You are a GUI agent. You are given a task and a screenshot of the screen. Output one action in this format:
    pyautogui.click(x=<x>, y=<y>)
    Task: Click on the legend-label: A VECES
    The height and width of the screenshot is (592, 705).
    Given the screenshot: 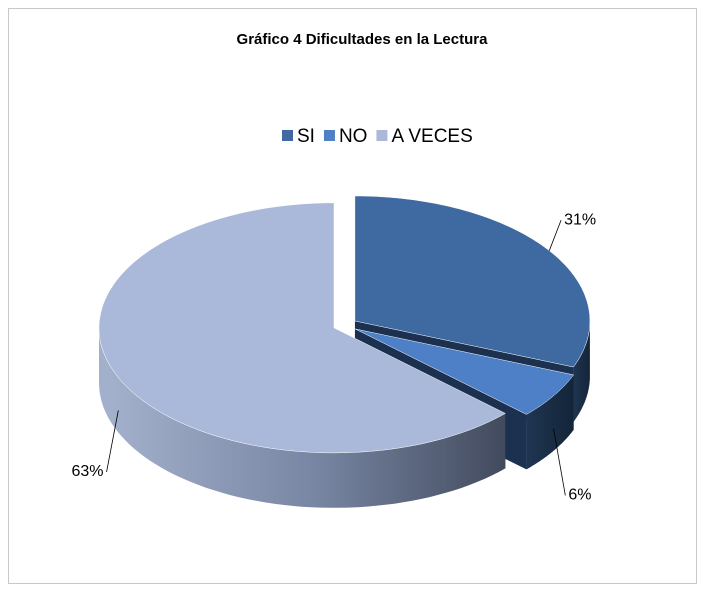 What is the action you would take?
    pyautogui.click(x=431, y=136)
    